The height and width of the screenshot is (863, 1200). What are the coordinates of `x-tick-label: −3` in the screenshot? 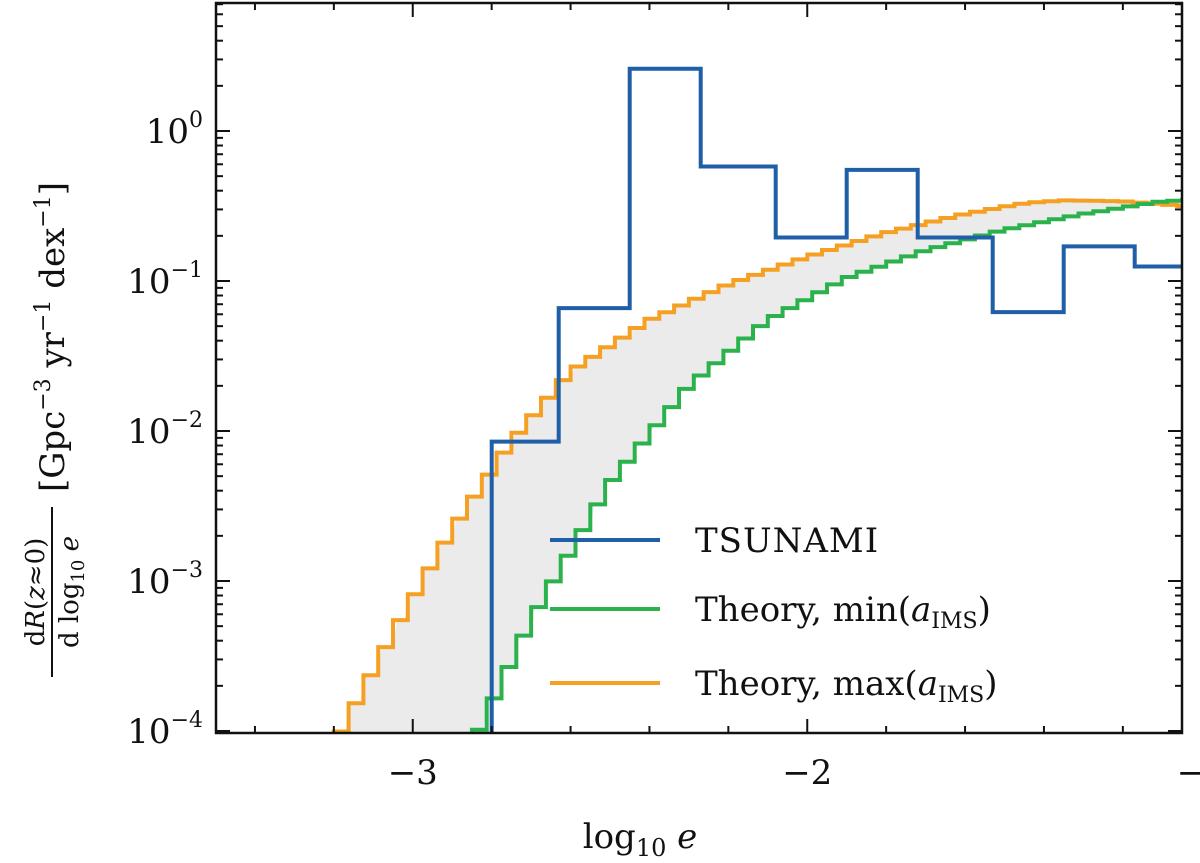 It's located at (413, 773).